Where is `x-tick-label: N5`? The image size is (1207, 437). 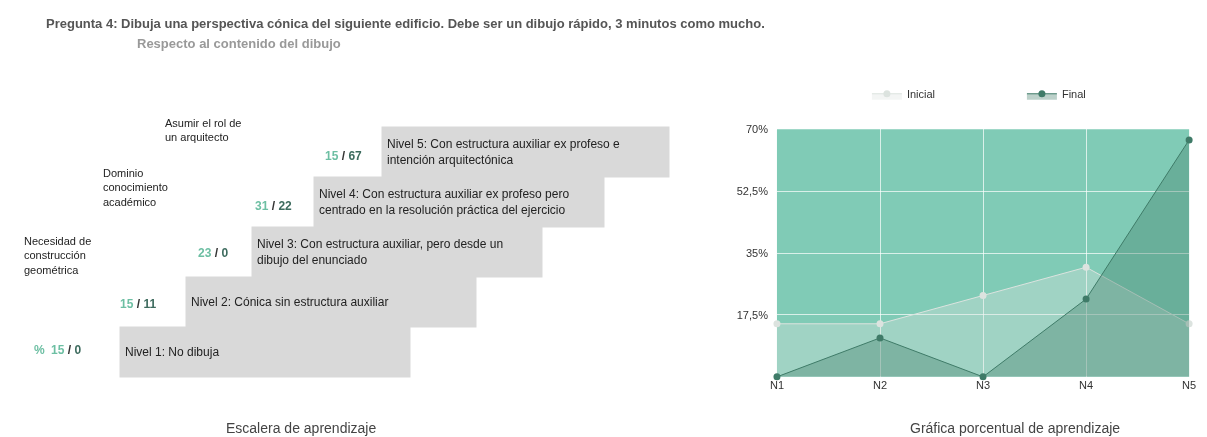 x-tick-label: N5 is located at coordinates (1189, 384).